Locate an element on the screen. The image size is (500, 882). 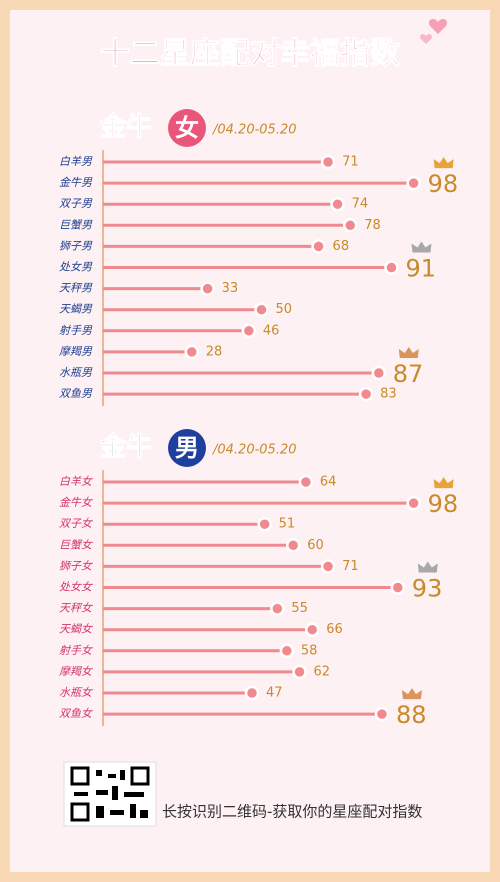
value-label: 58 is located at coordinates (309, 650).